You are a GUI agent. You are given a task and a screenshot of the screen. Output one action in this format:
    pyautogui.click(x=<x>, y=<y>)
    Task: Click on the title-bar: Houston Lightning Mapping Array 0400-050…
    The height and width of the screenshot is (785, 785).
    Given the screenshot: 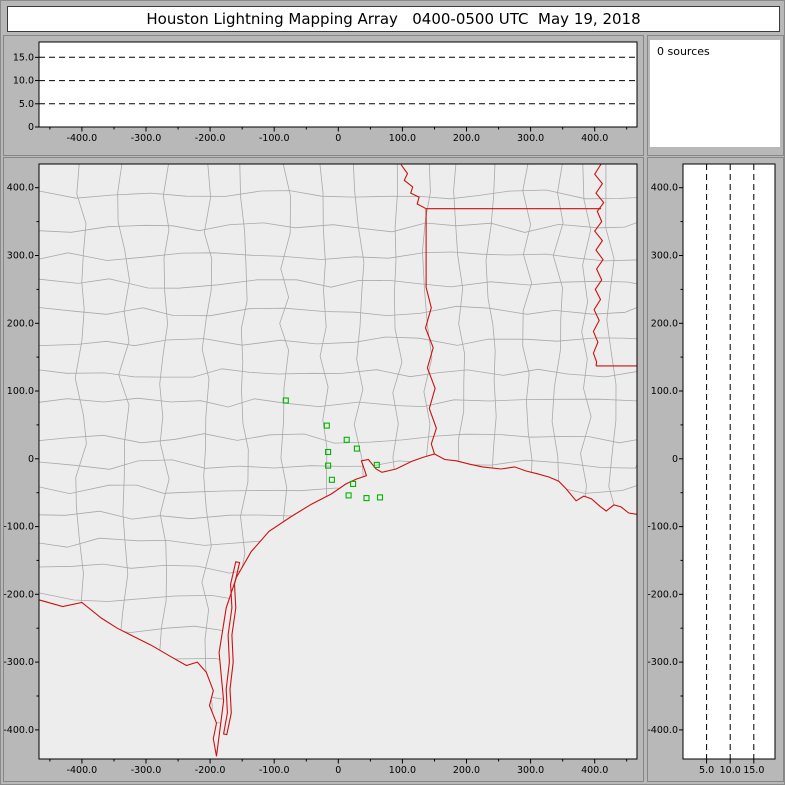 What is the action you would take?
    pyautogui.click(x=393, y=19)
    